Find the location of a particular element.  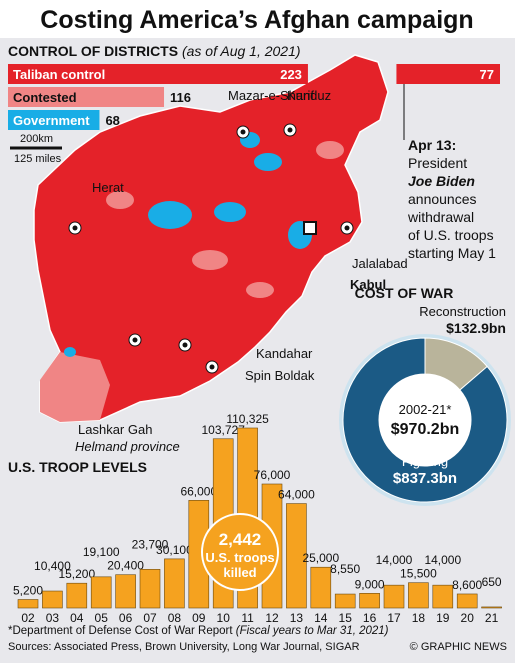

district-label: Contested is located at coordinates (45, 97).